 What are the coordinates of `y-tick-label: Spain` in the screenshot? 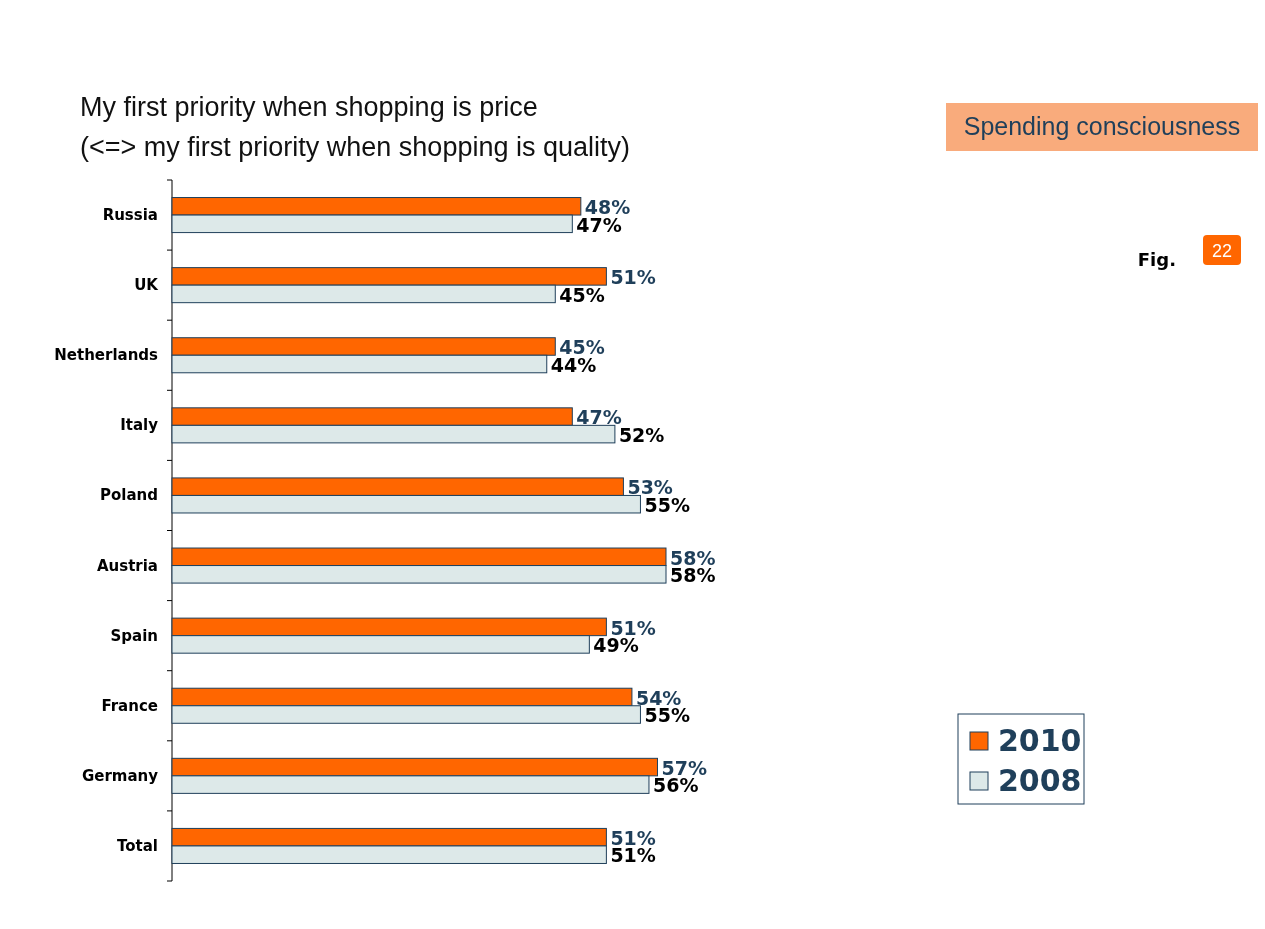 It's located at (134, 635).